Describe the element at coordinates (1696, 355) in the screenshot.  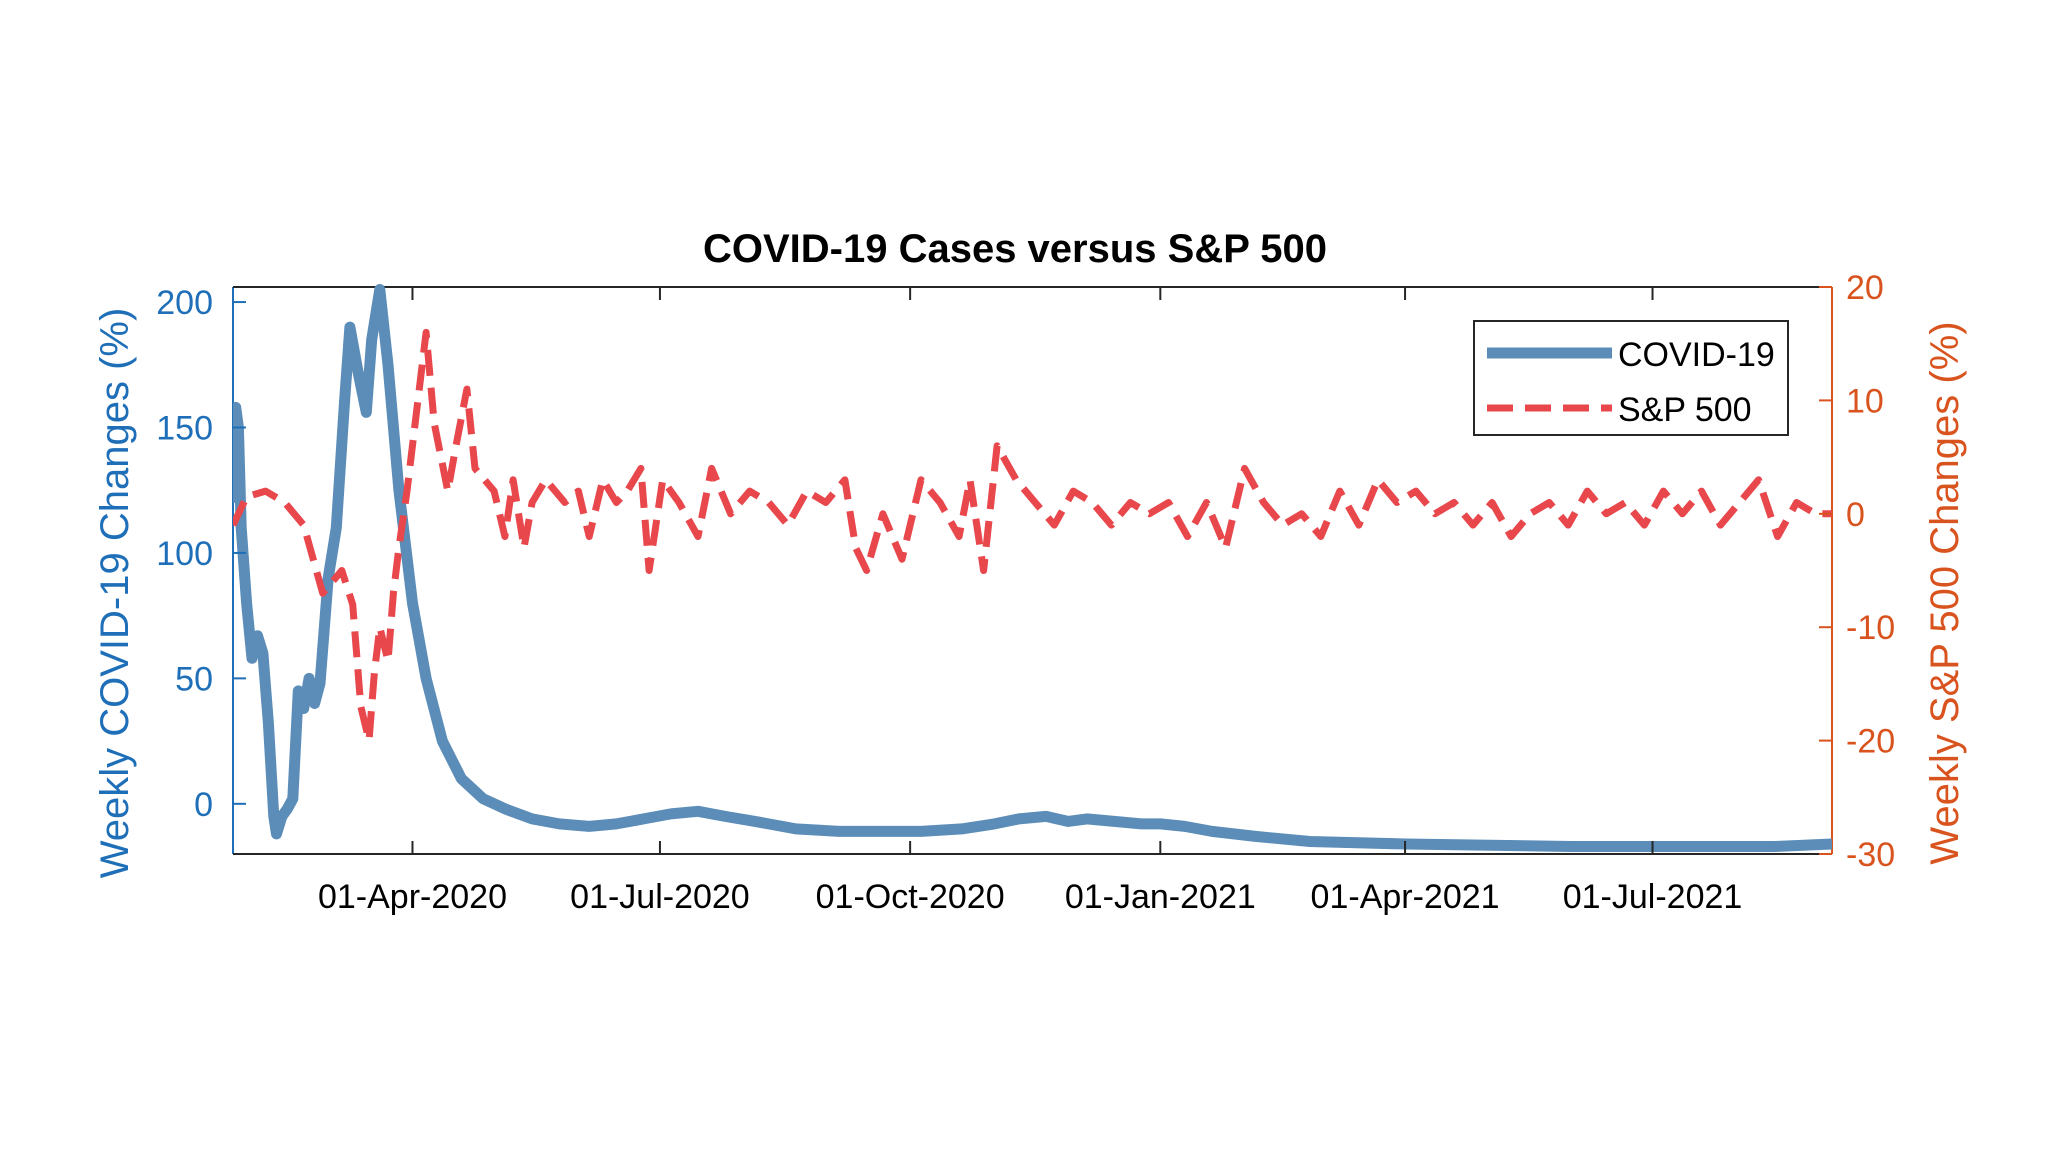
I see `legend-label-covid: COVID-19` at that location.